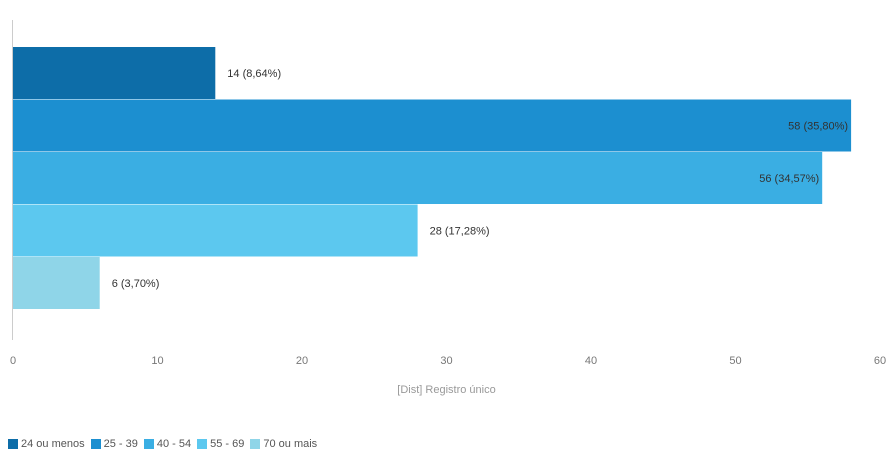 The width and height of the screenshot is (895, 452). What do you see at coordinates (53, 444) in the screenshot?
I see `legend-label: 24 ou menos` at bounding box center [53, 444].